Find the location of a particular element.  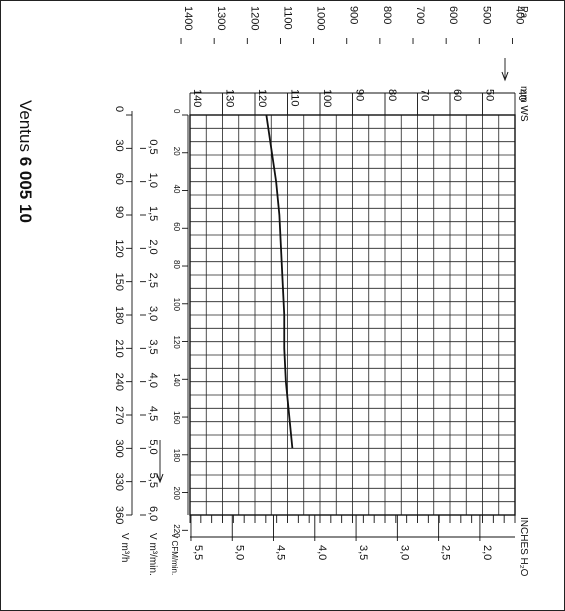

tick-label-m3min: 0,5 is located at coordinates (153, 146).